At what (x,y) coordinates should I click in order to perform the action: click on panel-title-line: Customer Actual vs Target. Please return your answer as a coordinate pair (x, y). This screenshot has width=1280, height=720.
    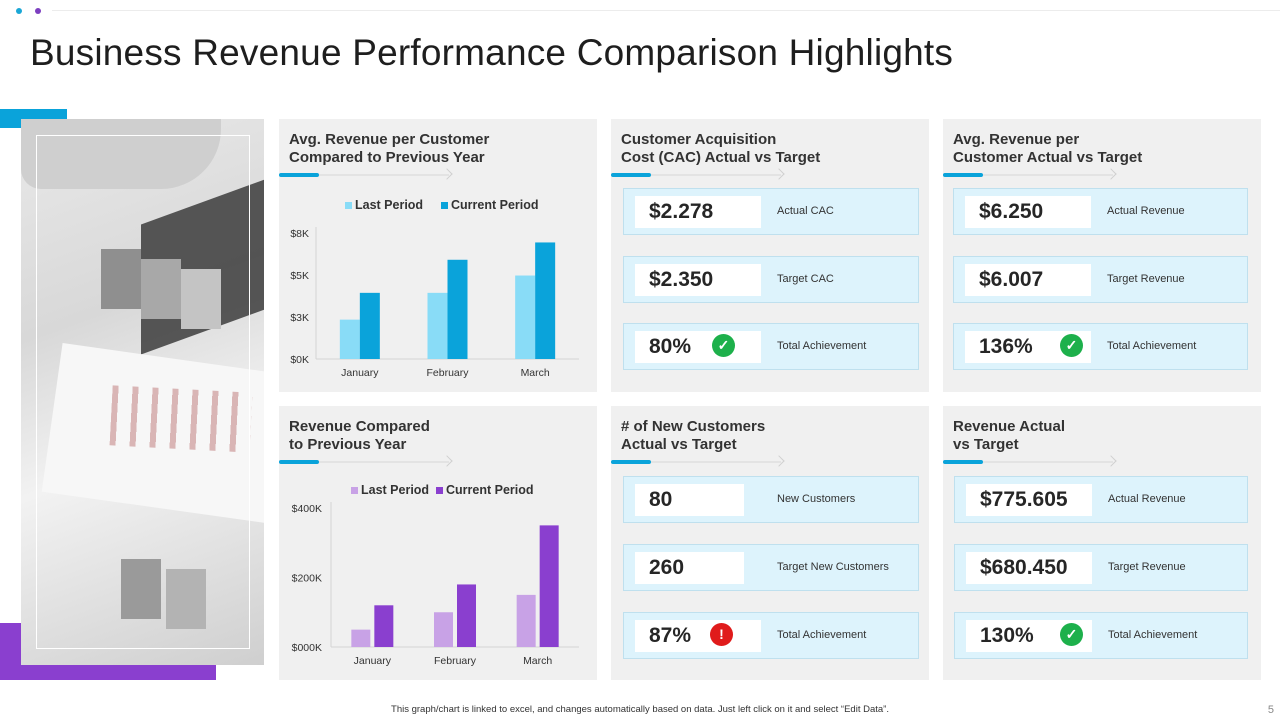
    Looking at the image, I should click on (1048, 157).